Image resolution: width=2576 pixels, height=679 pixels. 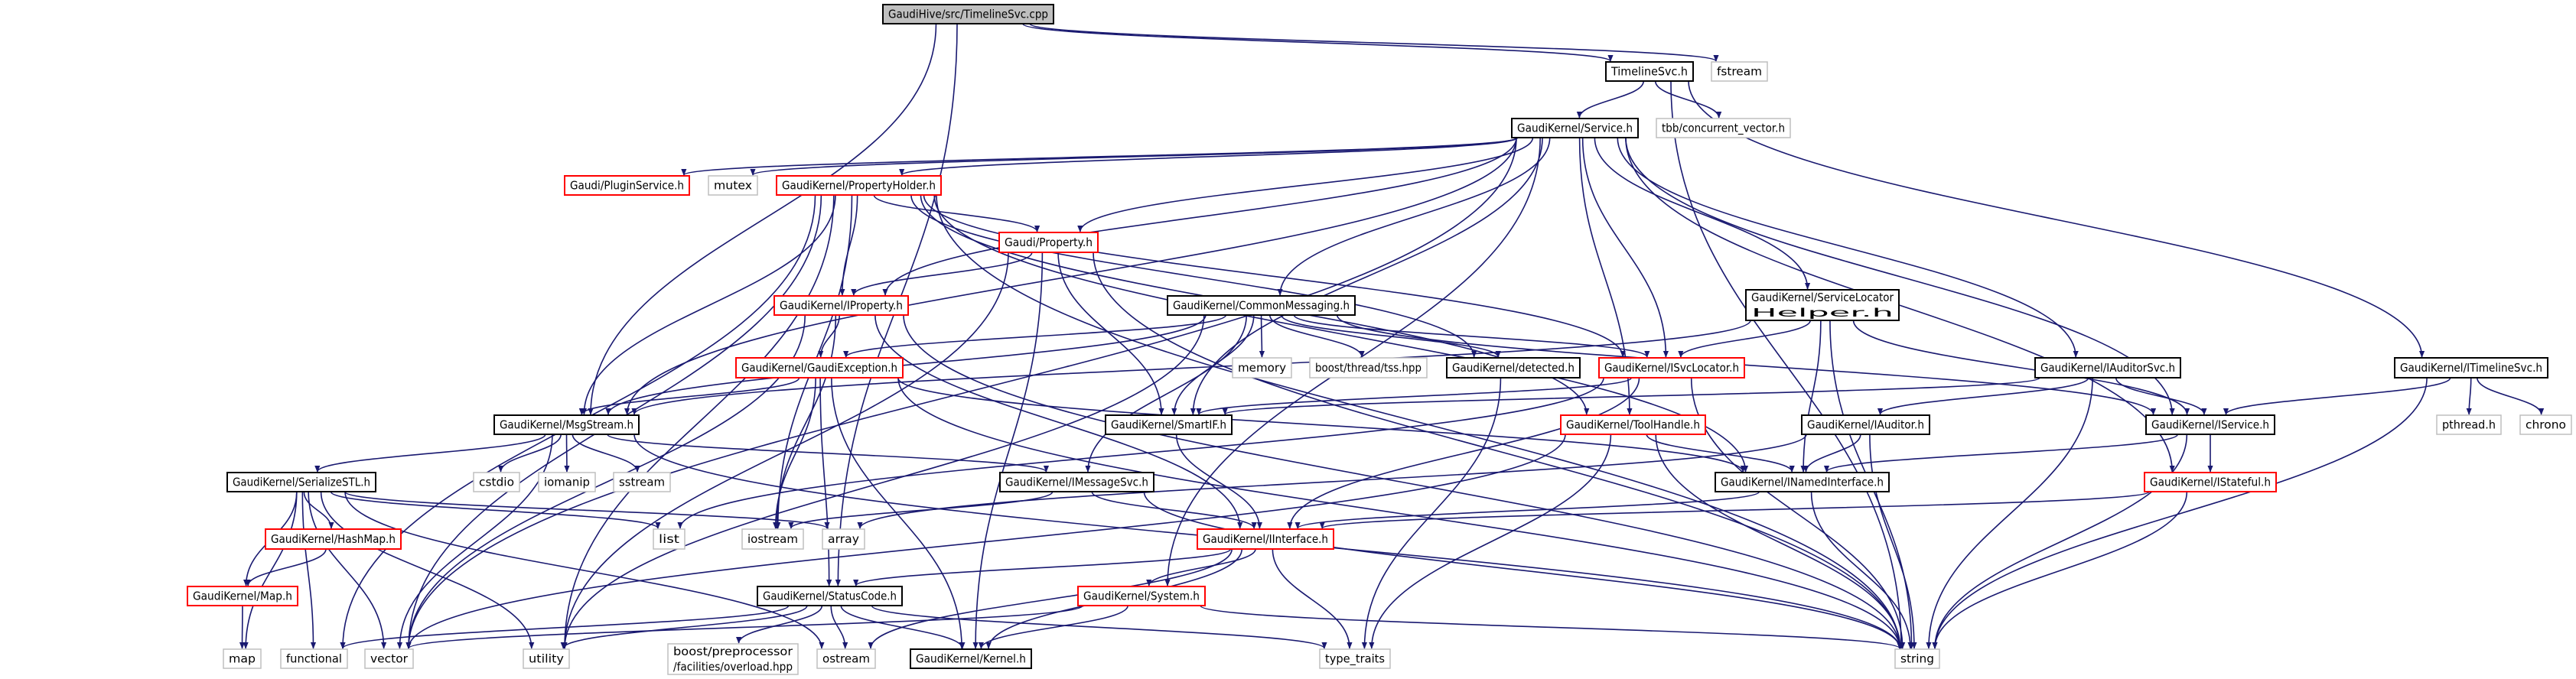 What do you see at coordinates (334, 539) in the screenshot?
I see `node-hashmap: GaudiKernel/HashMap.h` at bounding box center [334, 539].